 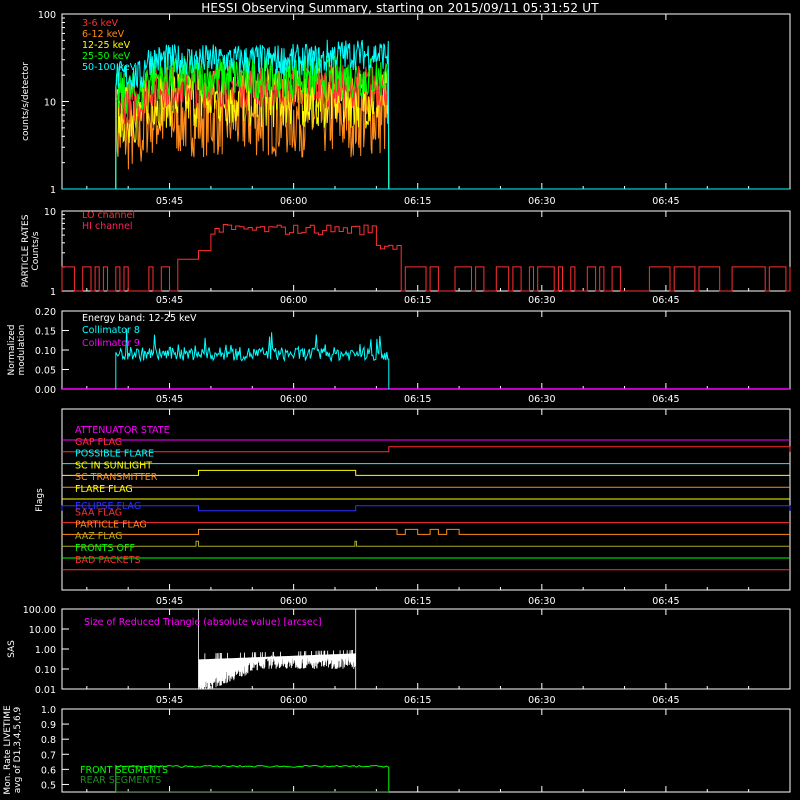 What do you see at coordinates (665, 201) in the screenshot?
I see `rates-xtick-label: 06:45` at bounding box center [665, 201].